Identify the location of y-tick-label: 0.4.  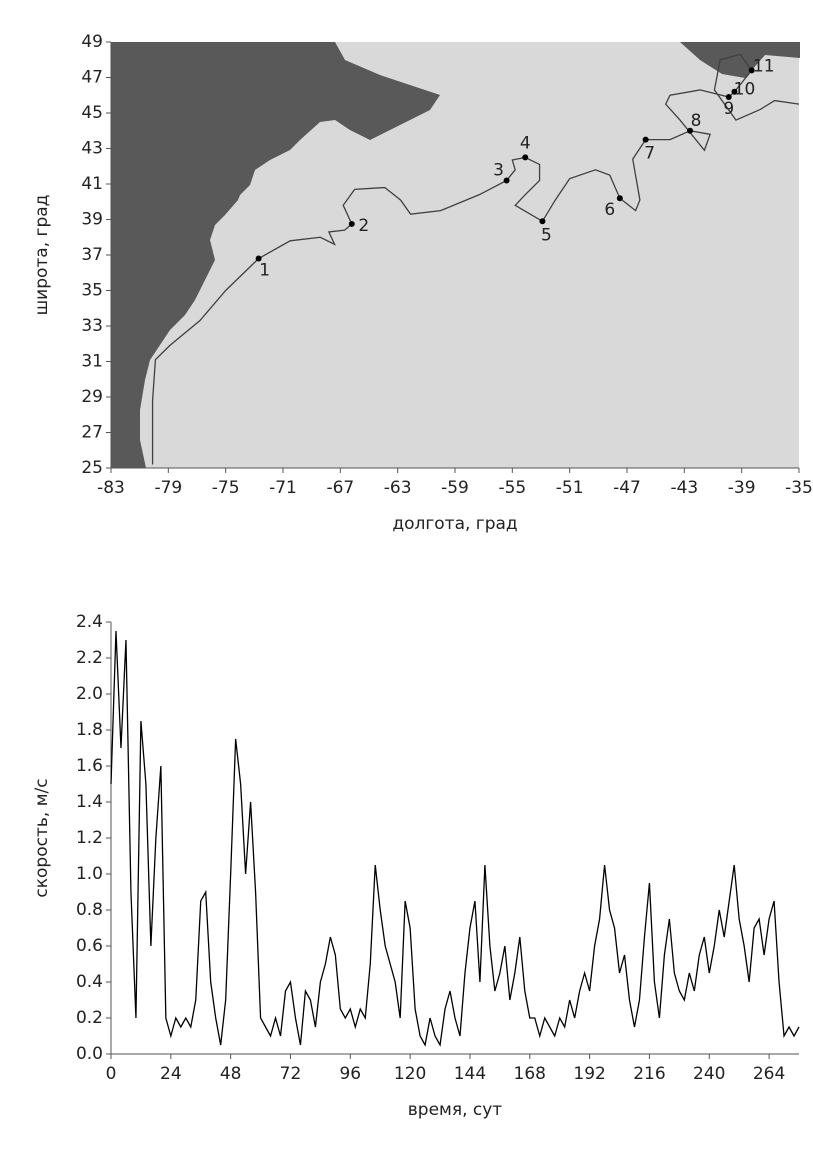
(89, 982).